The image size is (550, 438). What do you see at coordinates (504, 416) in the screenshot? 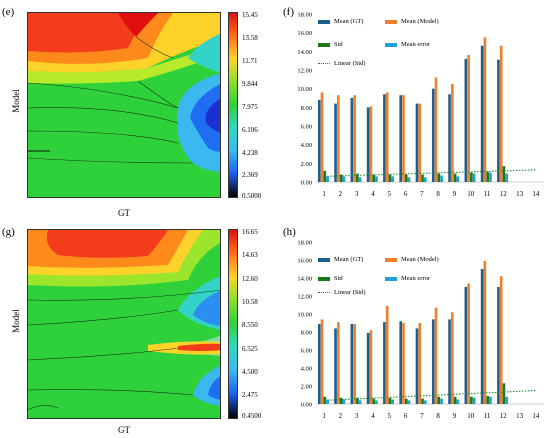
I see `x-tick-label: 12` at bounding box center [504, 416].